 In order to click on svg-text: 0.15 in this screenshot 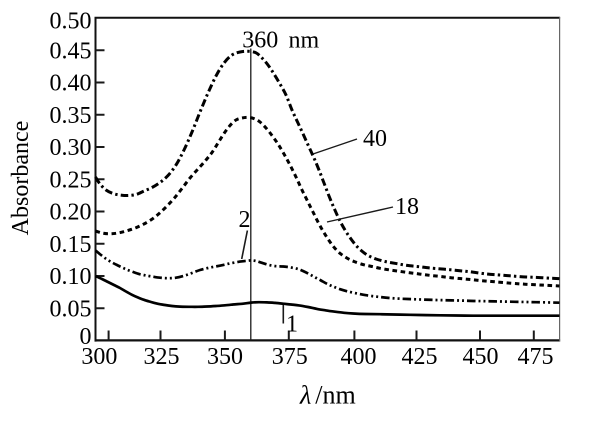, I will do `click(71, 245)`.